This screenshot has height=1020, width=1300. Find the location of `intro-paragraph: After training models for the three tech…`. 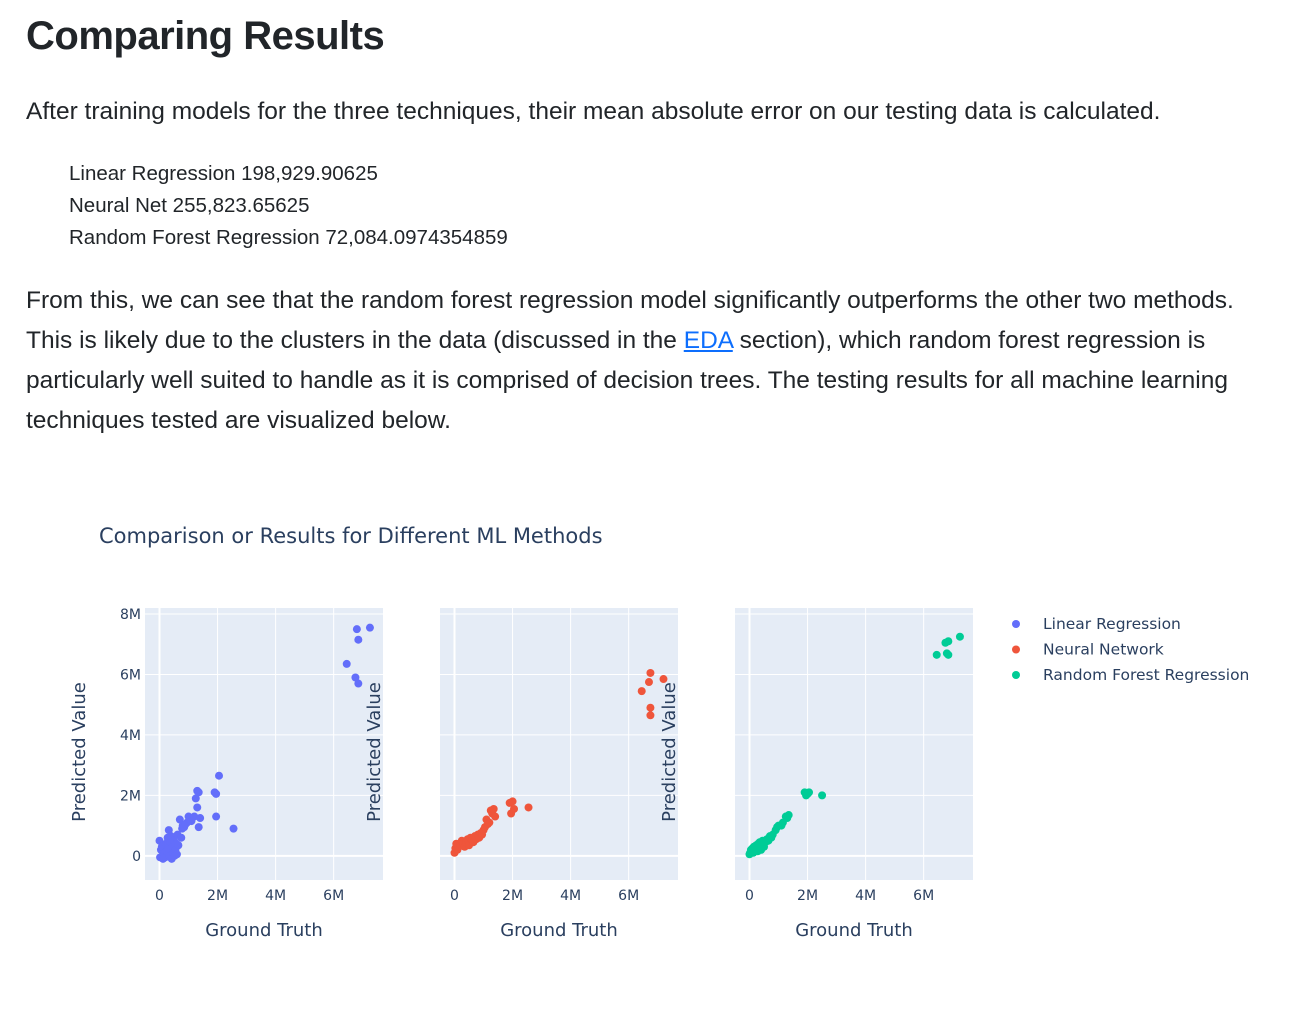

intro-paragraph: After training models for the three tech… is located at coordinates (593, 111).